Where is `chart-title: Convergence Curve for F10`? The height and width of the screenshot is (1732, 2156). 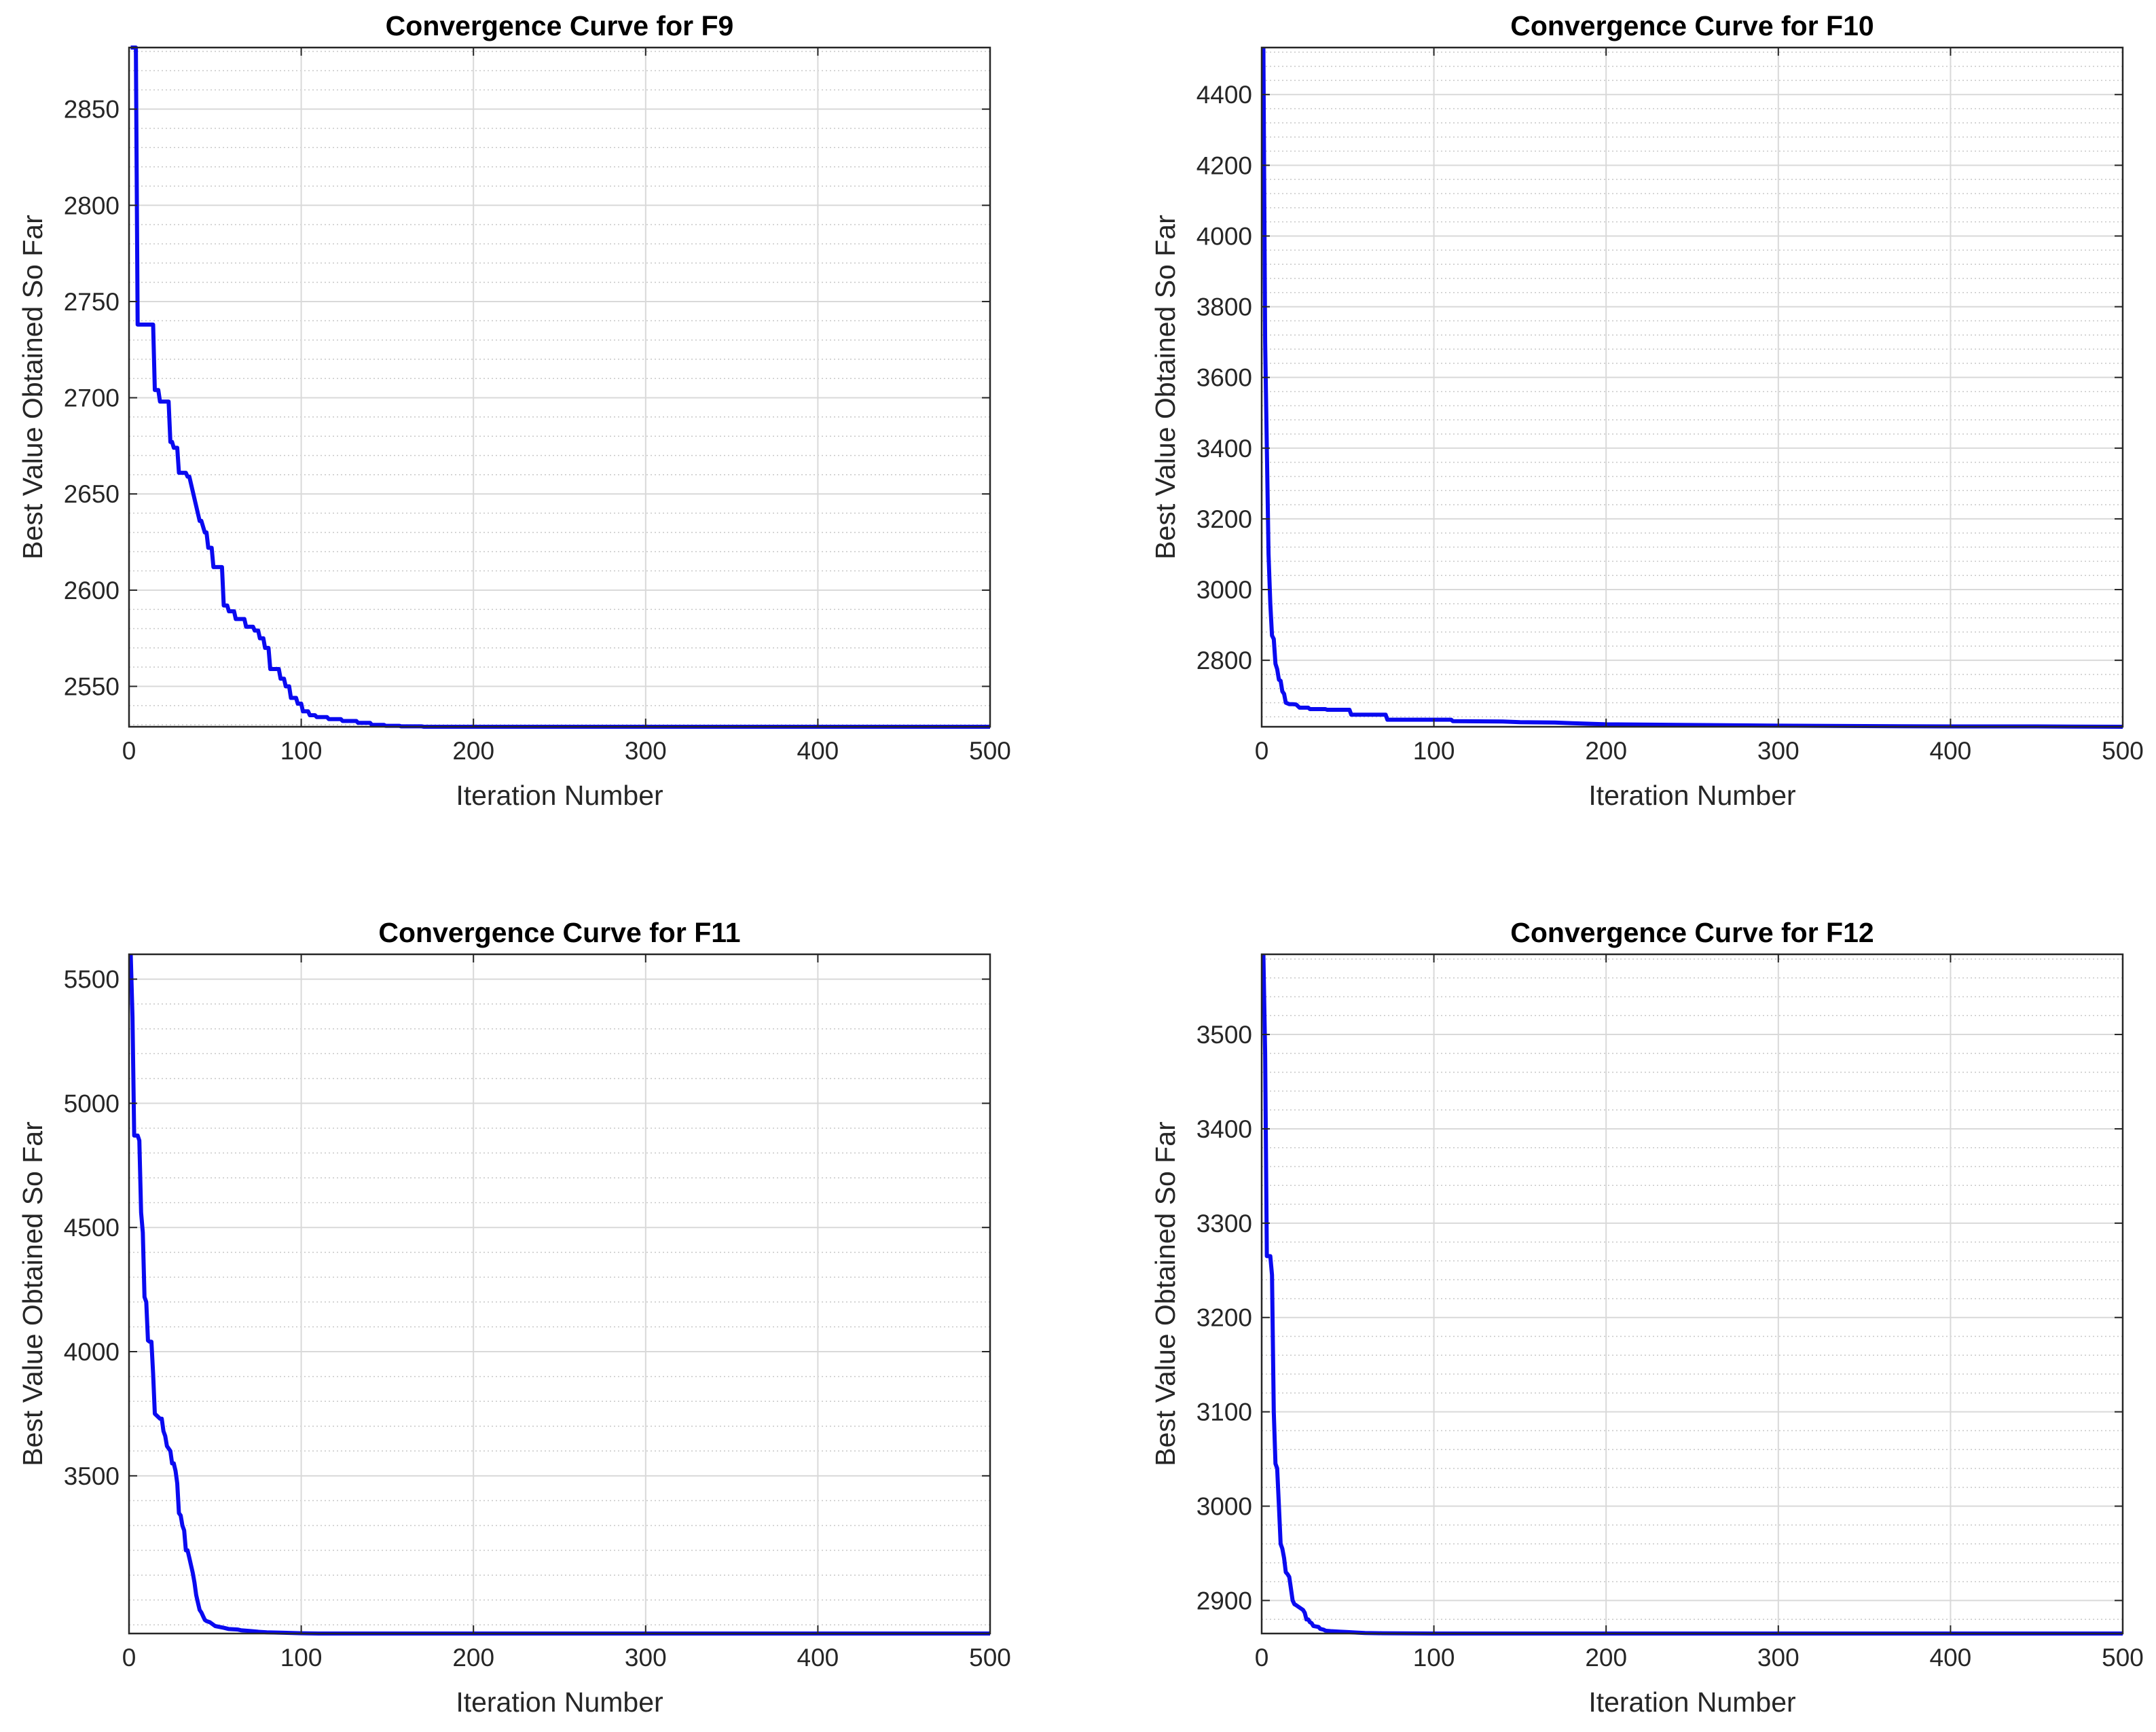
chart-title: Convergence Curve for F10 is located at coordinates (1692, 25).